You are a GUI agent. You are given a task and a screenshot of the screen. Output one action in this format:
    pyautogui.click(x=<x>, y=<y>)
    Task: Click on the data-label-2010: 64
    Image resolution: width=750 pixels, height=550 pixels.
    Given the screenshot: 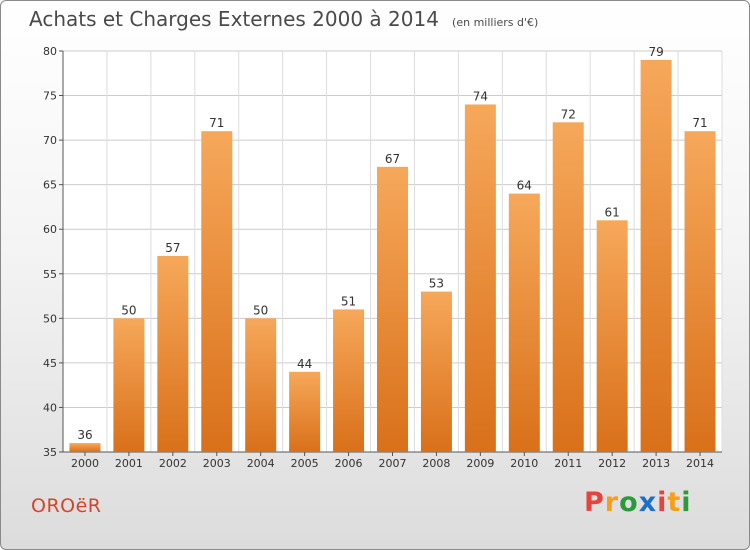 What is the action you would take?
    pyautogui.click(x=524, y=186)
    